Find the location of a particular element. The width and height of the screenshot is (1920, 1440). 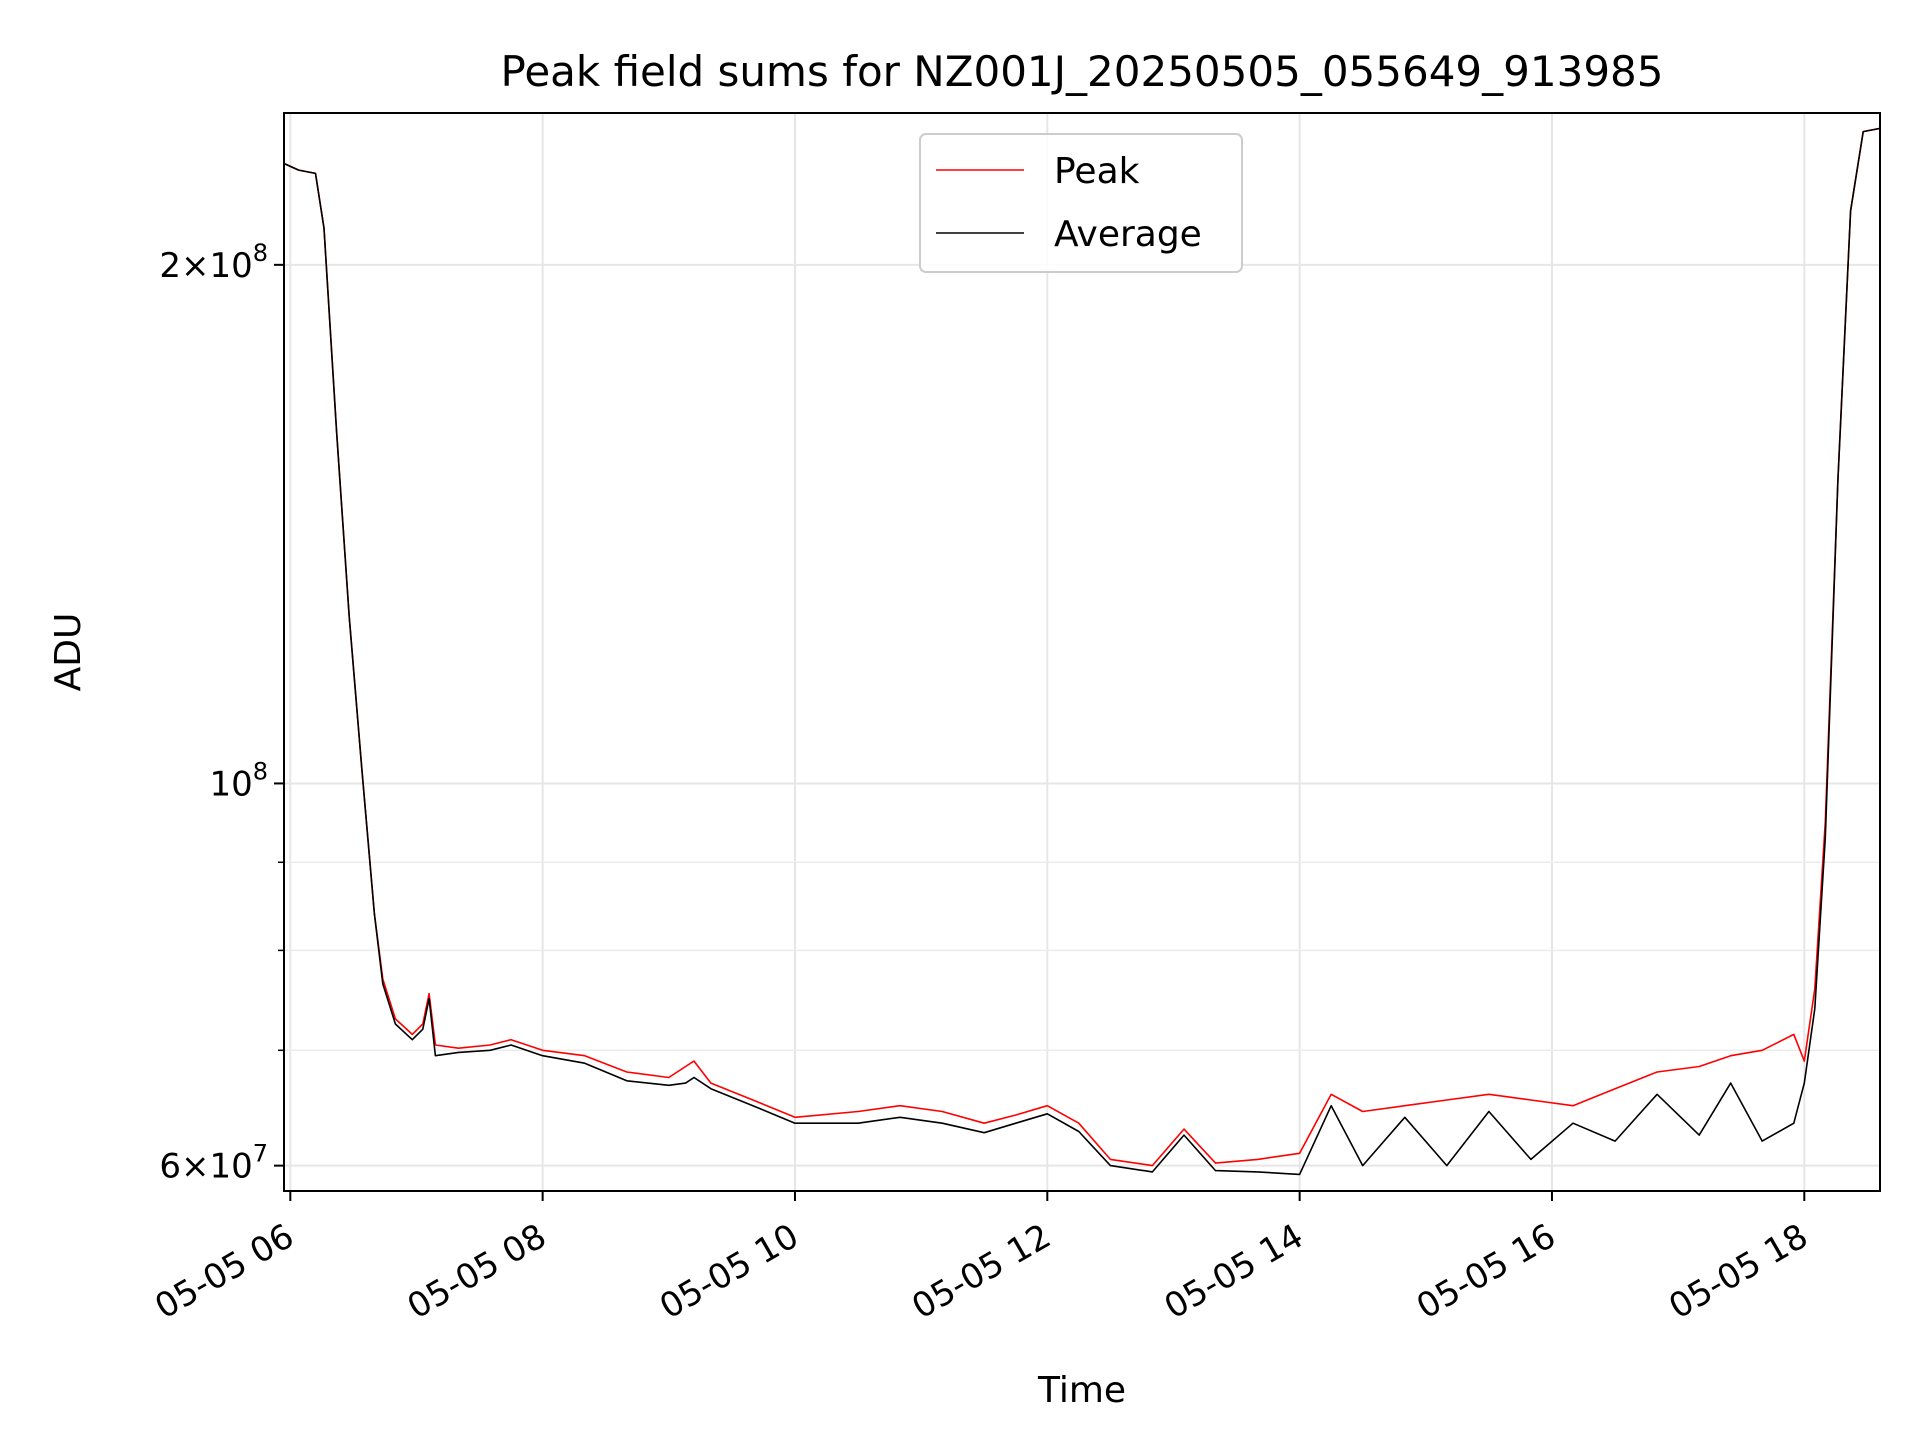

legend-label-peak: Peak is located at coordinates (1097, 171).